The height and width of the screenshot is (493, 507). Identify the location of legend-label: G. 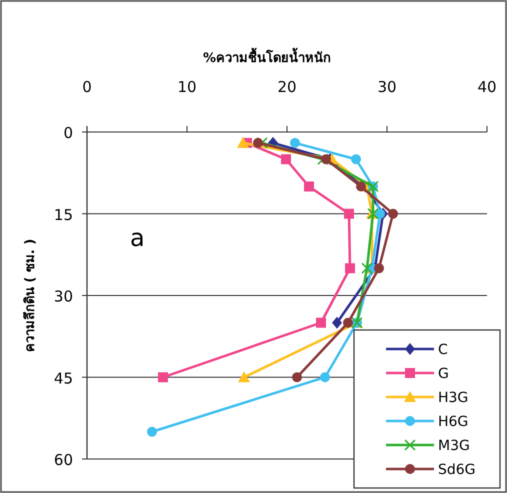
(443, 374).